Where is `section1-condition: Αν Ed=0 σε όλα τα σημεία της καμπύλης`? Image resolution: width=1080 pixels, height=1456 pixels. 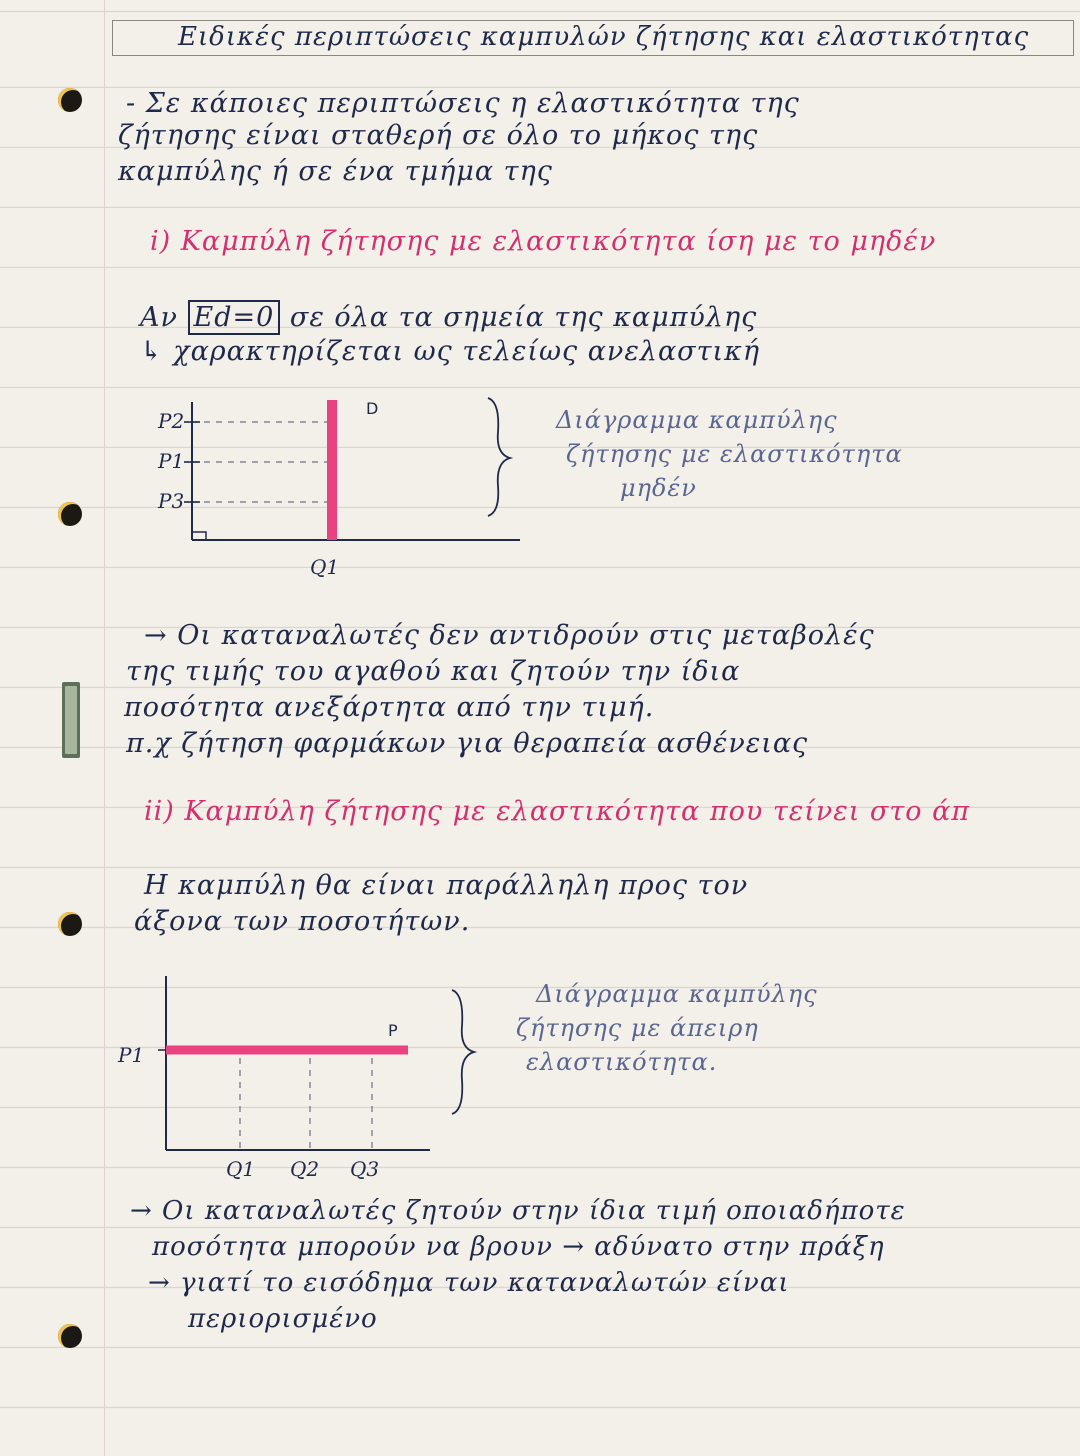
section1-condition: Αν Ed=0 σε όλα τα σημεία της καμπύλης is located at coordinates (449, 317).